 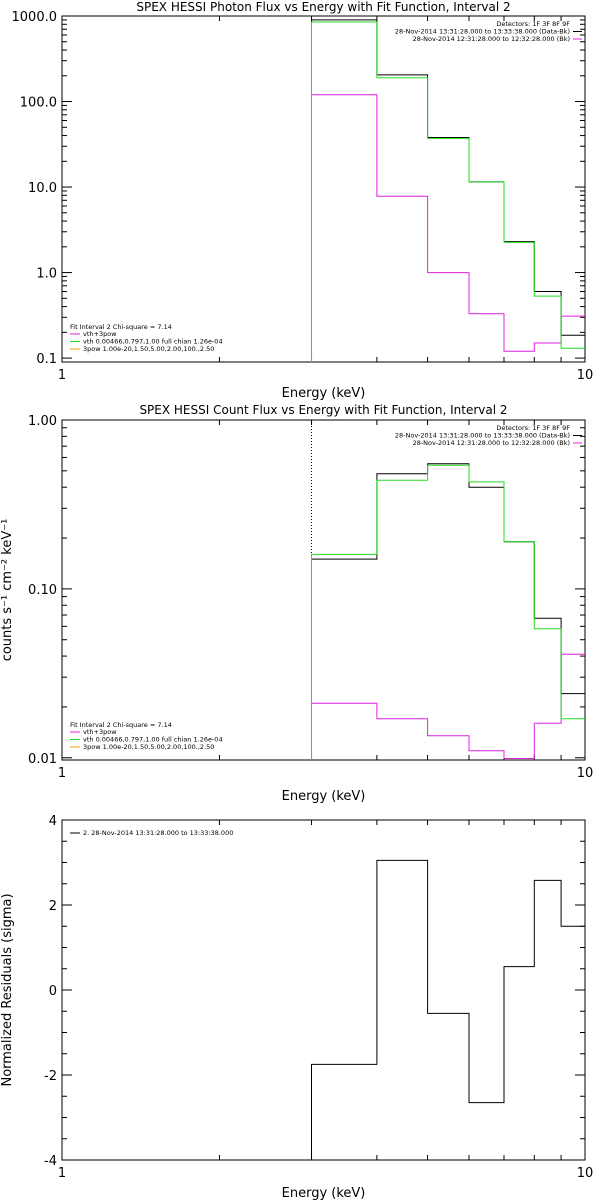 I want to click on y-tick-label: 0.01, so click(x=42, y=759).